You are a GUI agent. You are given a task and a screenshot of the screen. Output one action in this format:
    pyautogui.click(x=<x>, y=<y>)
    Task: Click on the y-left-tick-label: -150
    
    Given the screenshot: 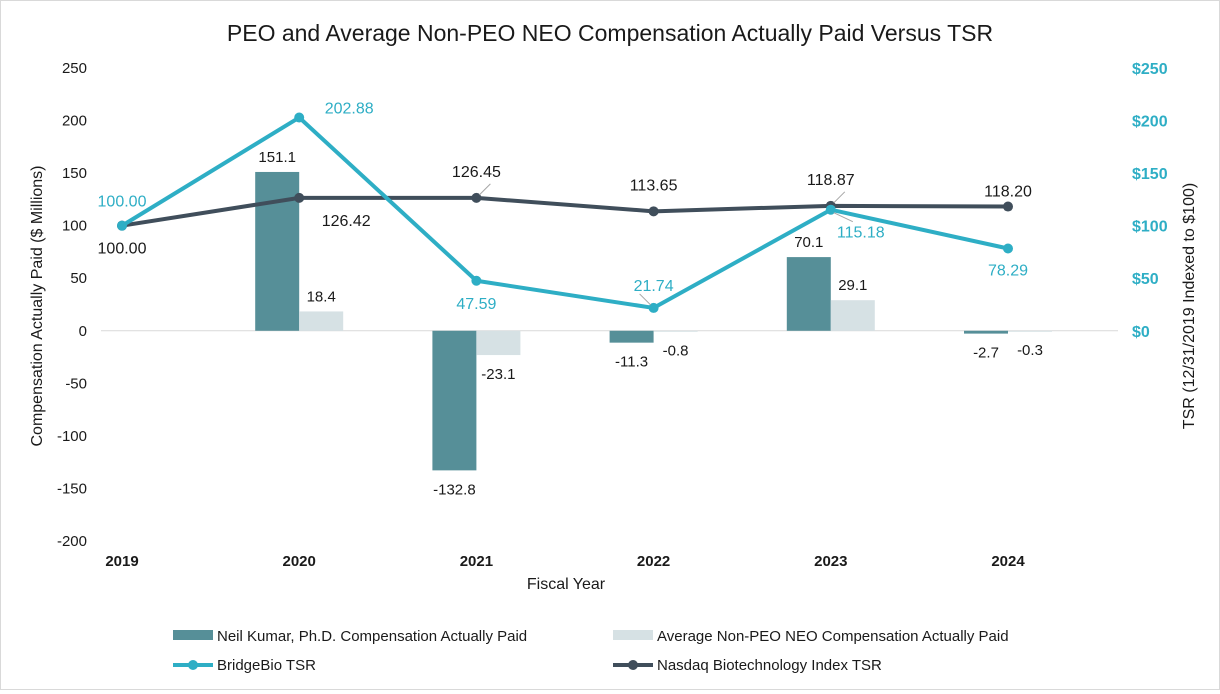 What is the action you would take?
    pyautogui.click(x=72, y=488)
    